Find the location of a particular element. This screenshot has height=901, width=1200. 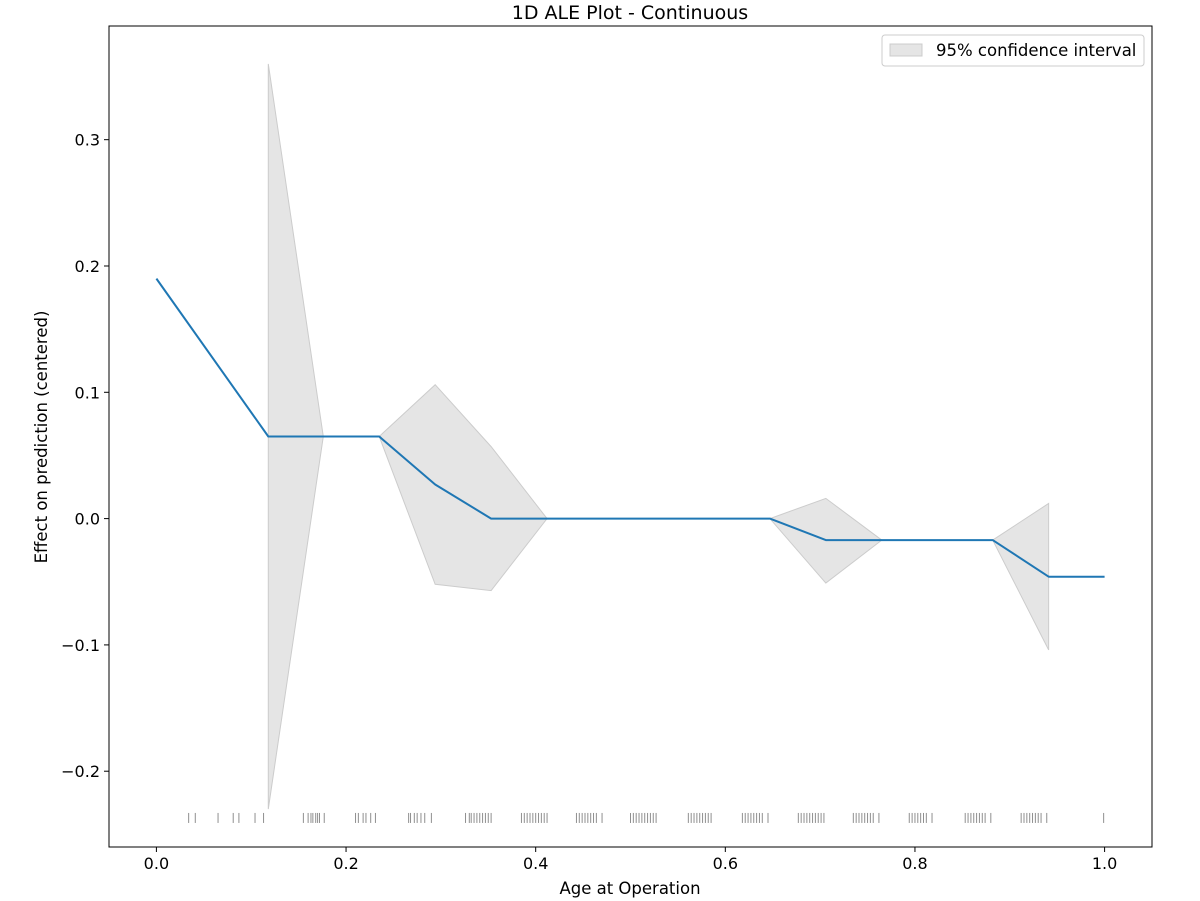

x-tick-label: 0.8 is located at coordinates (914, 863).